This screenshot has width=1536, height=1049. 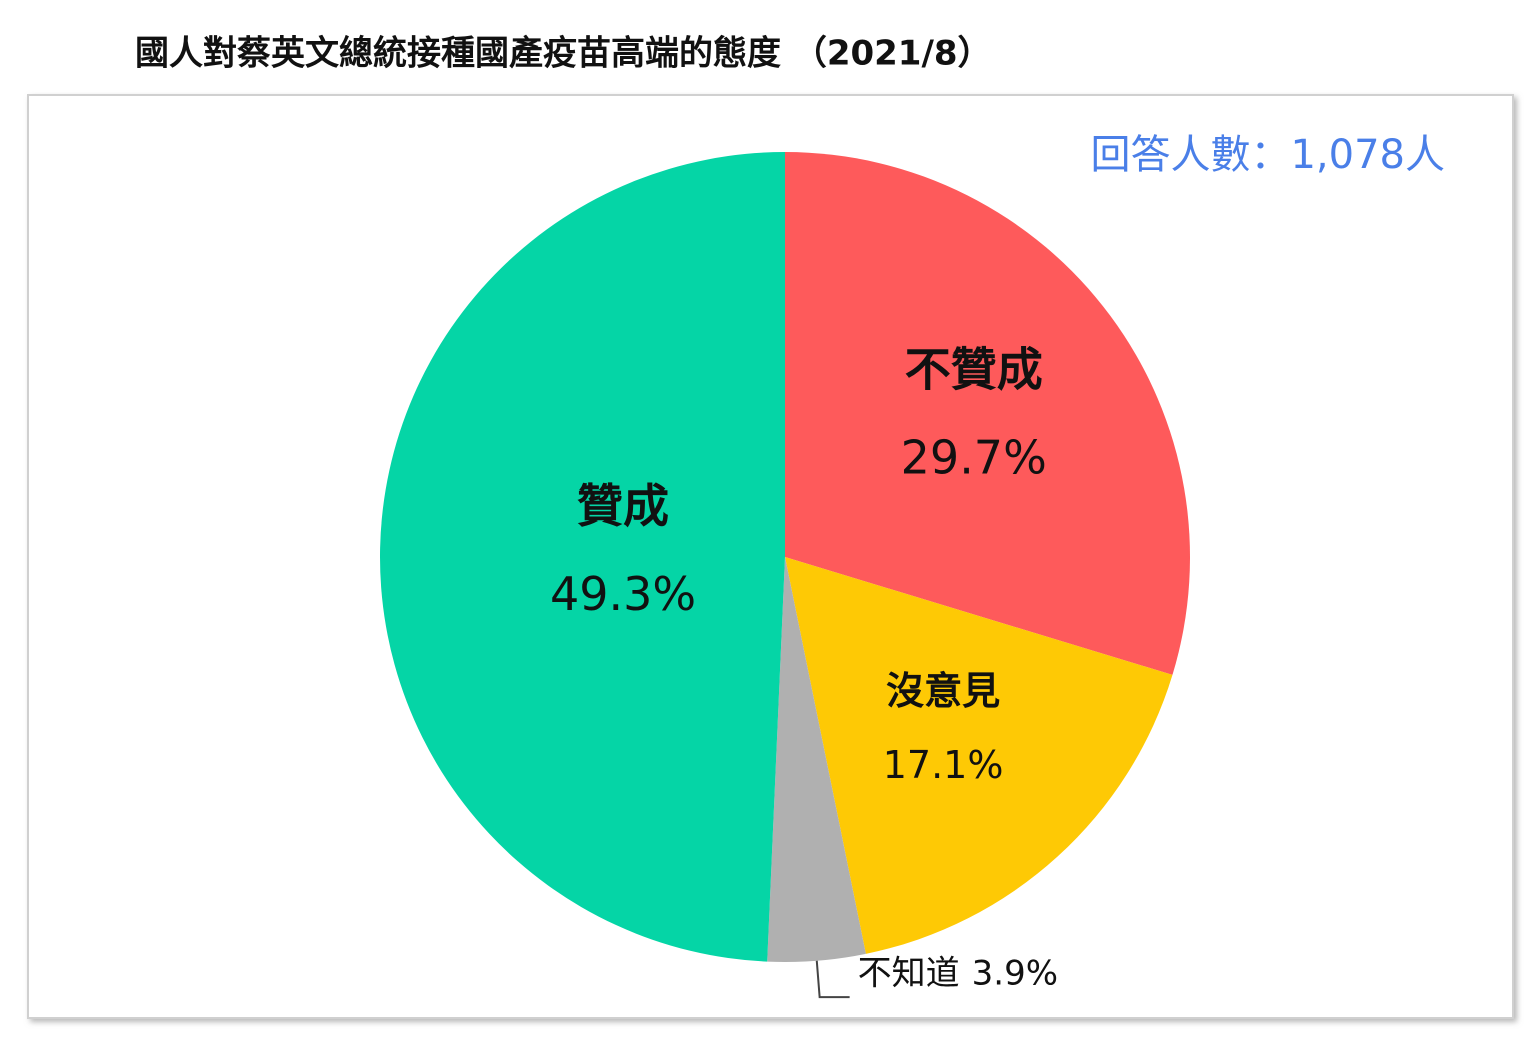 I want to click on annotation: 回答人數：1,078人, so click(x=1267, y=155).